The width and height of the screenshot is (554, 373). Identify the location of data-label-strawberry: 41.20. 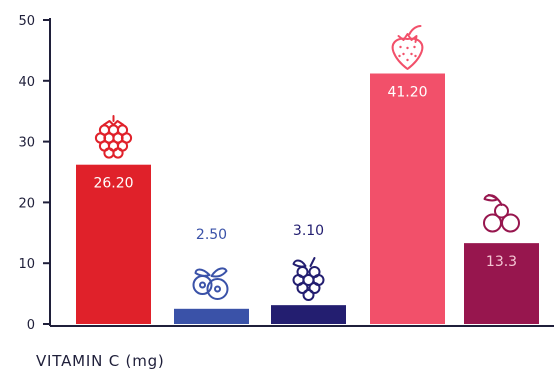
(407, 93).